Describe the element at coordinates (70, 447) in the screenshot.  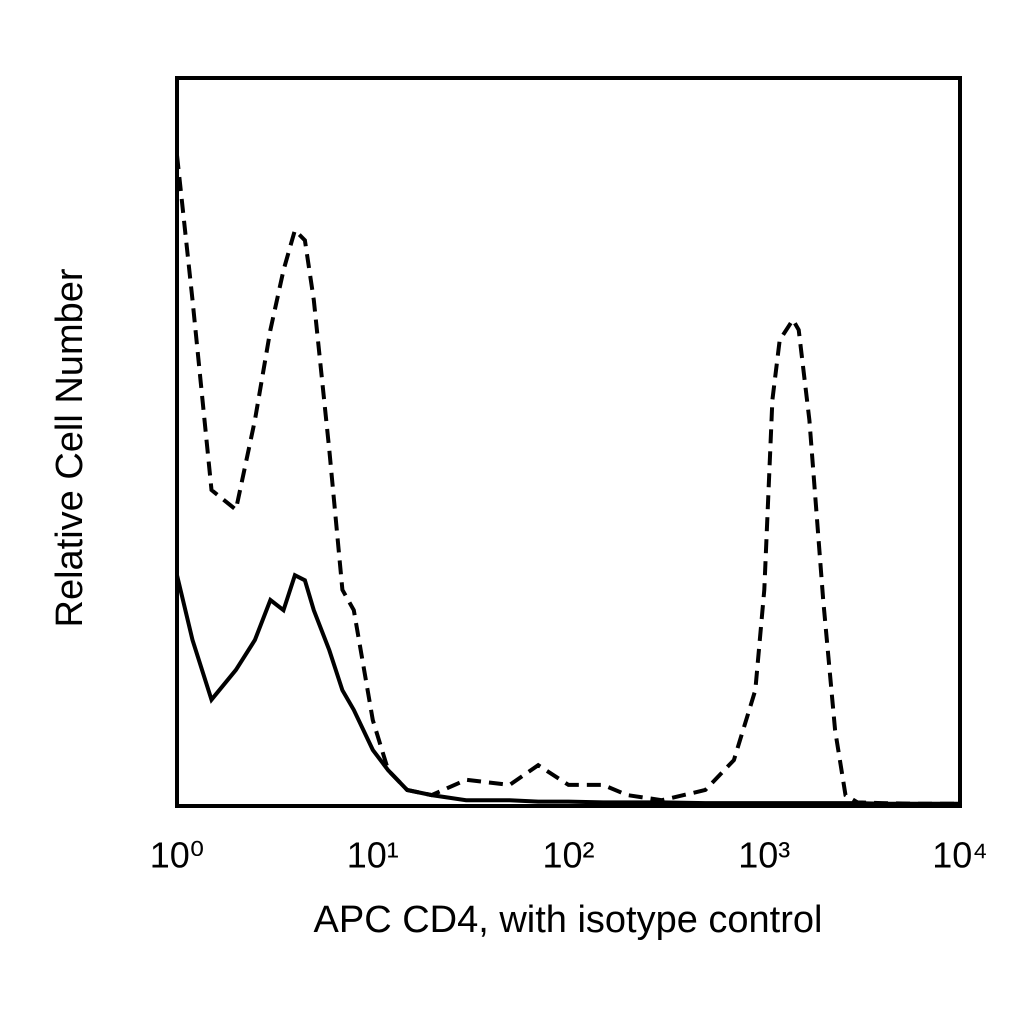
I see `y-axis-label: Relative Cell Number` at that location.